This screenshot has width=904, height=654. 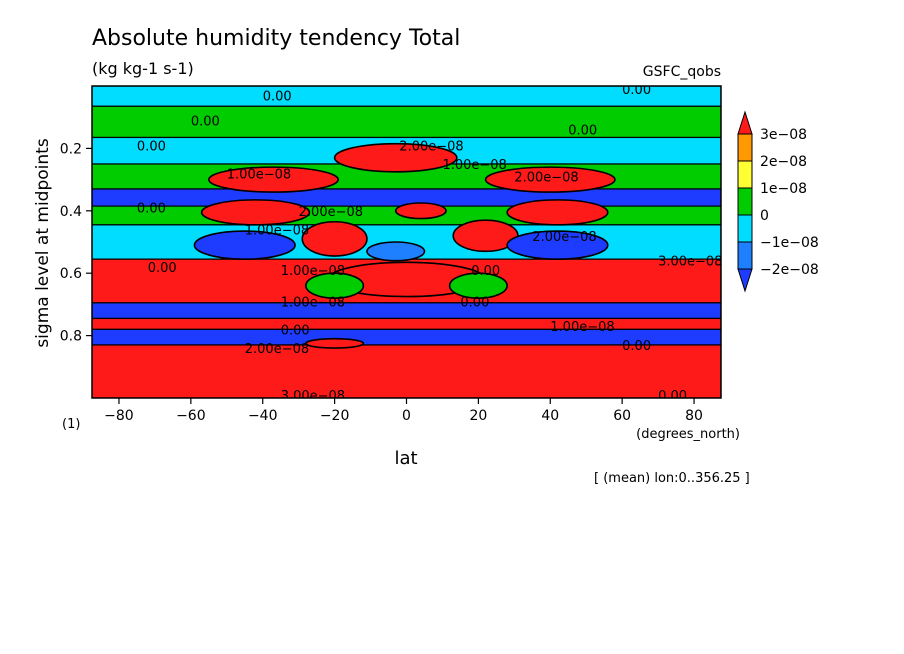 What do you see at coordinates (76, 243) in the screenshot?
I see `y-axis: 0.2 0.4 0.6 0.8` at bounding box center [76, 243].